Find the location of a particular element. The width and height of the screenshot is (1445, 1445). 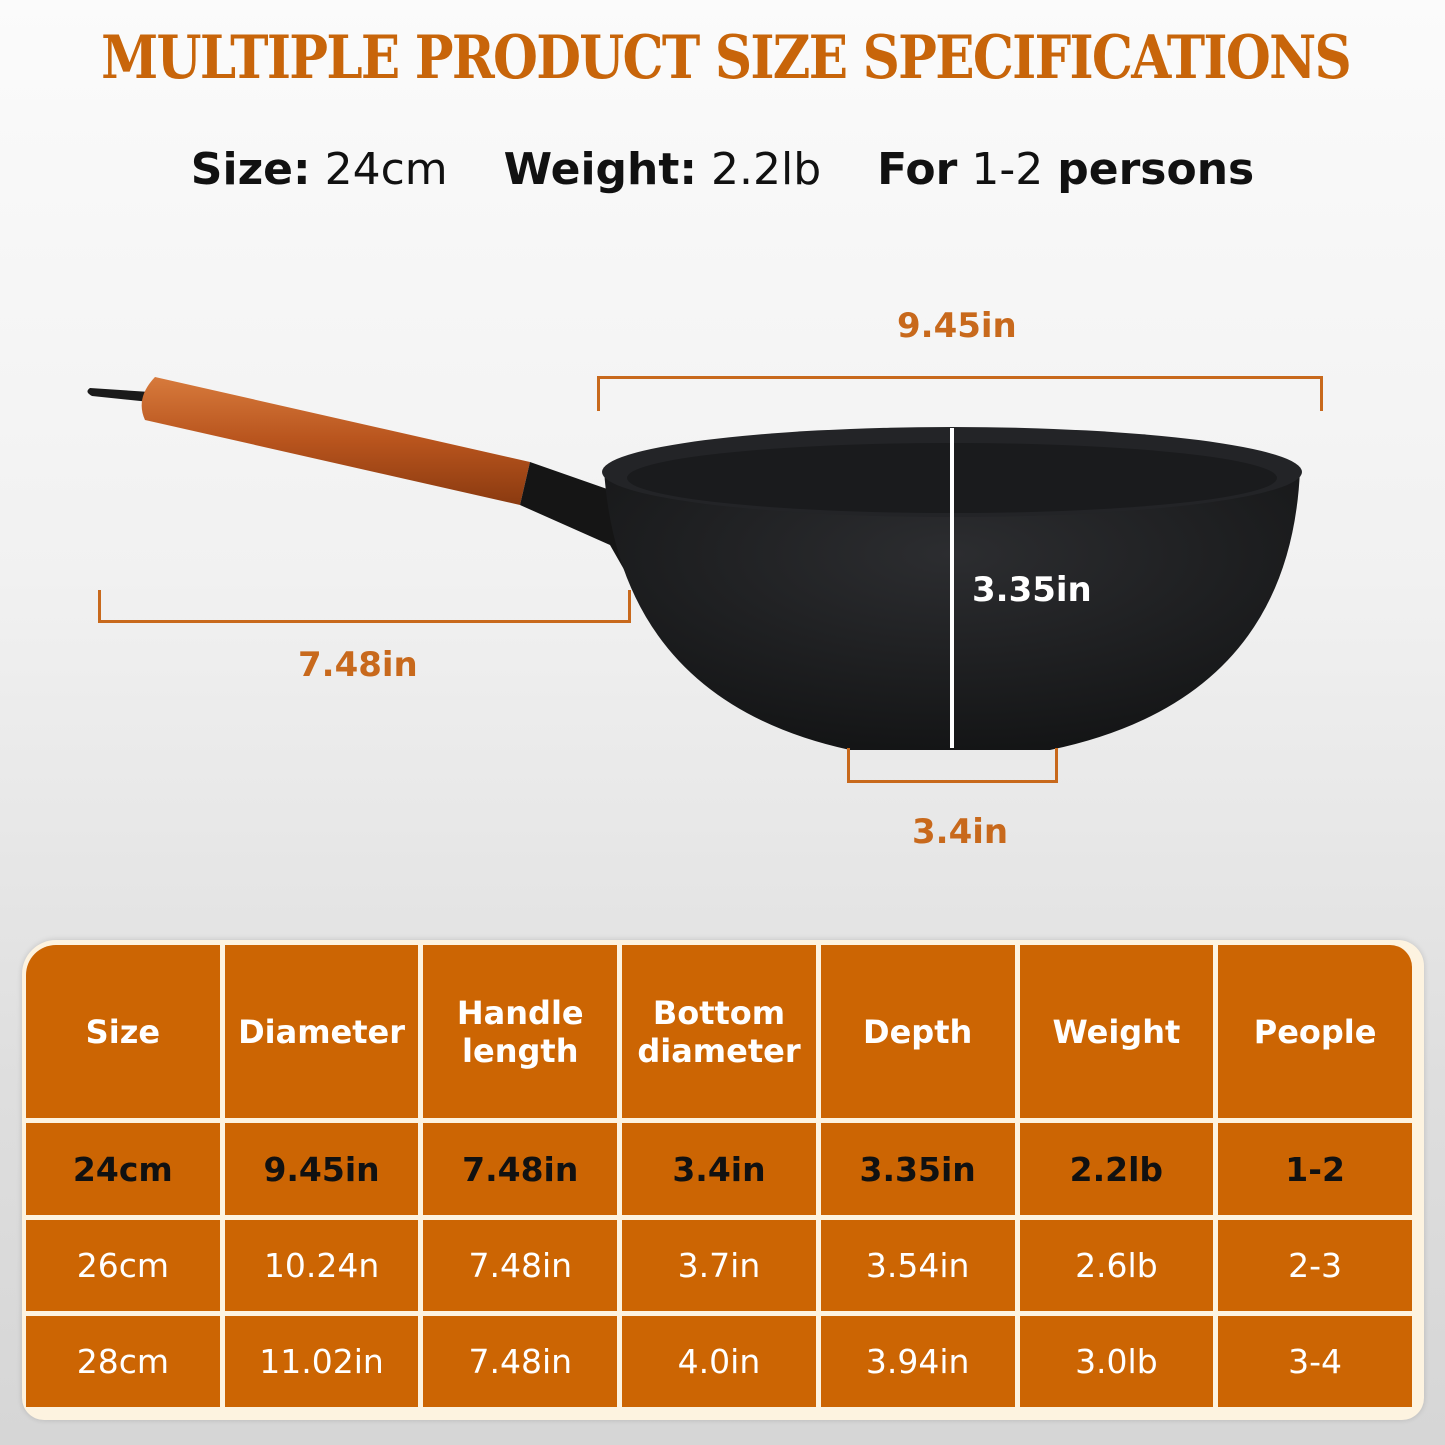

depth-label: 3.35in is located at coordinates (1032, 590).